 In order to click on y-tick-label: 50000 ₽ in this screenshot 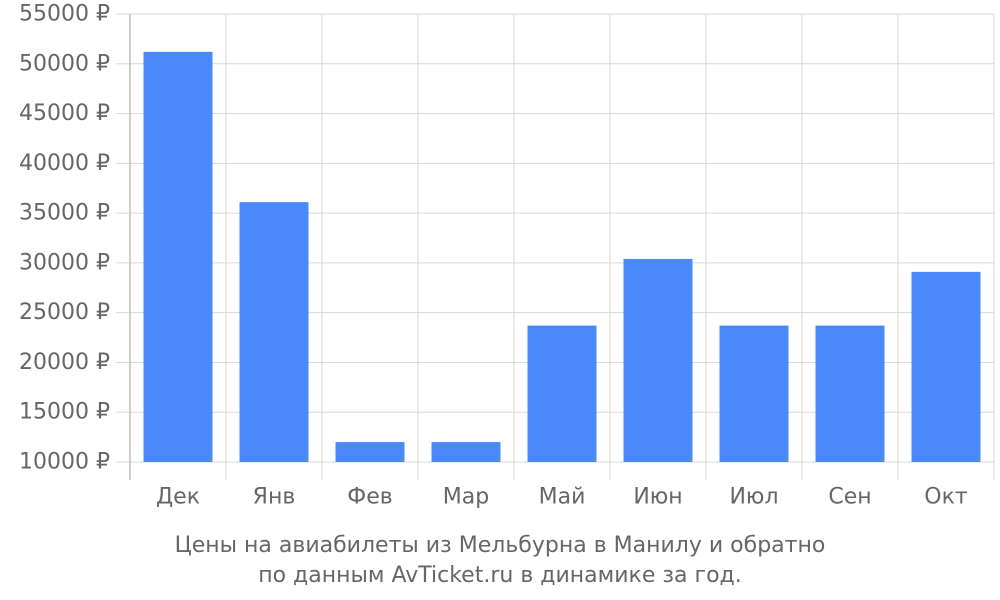, I will do `click(64, 63)`.